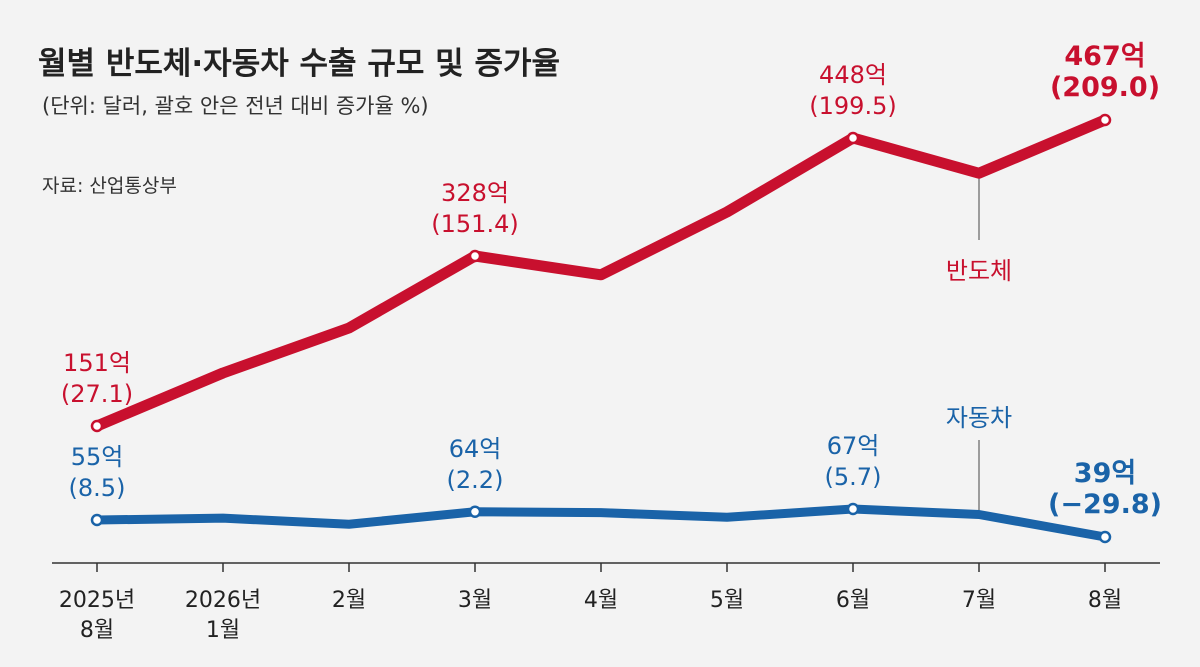  I want to click on x-tick-label: 2025년, so click(97, 600).